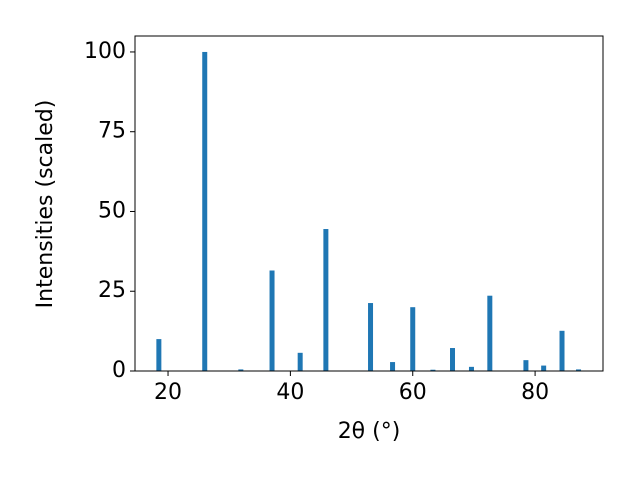 Image resolution: width=640 pixels, height=480 pixels. What do you see at coordinates (45, 204) in the screenshot?
I see `y-axis-label: Intensities (scaled)` at bounding box center [45, 204].